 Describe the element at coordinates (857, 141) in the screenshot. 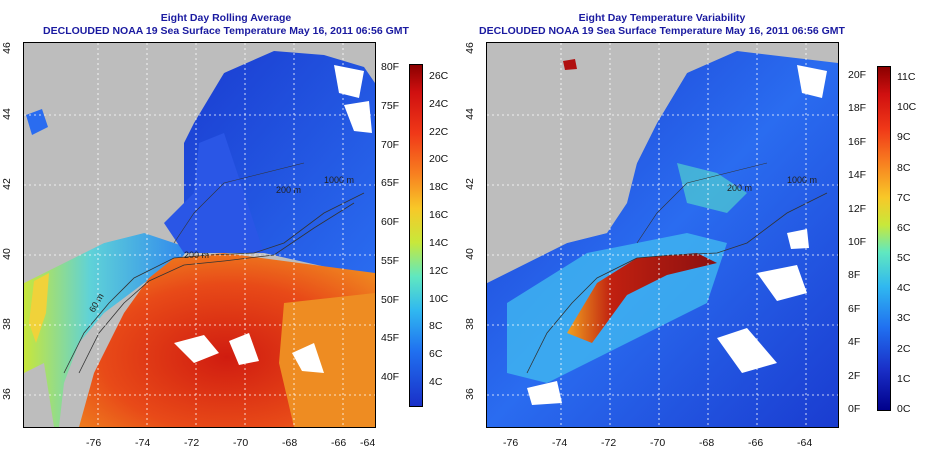

I see `fahrenheit-label: 16F` at that location.